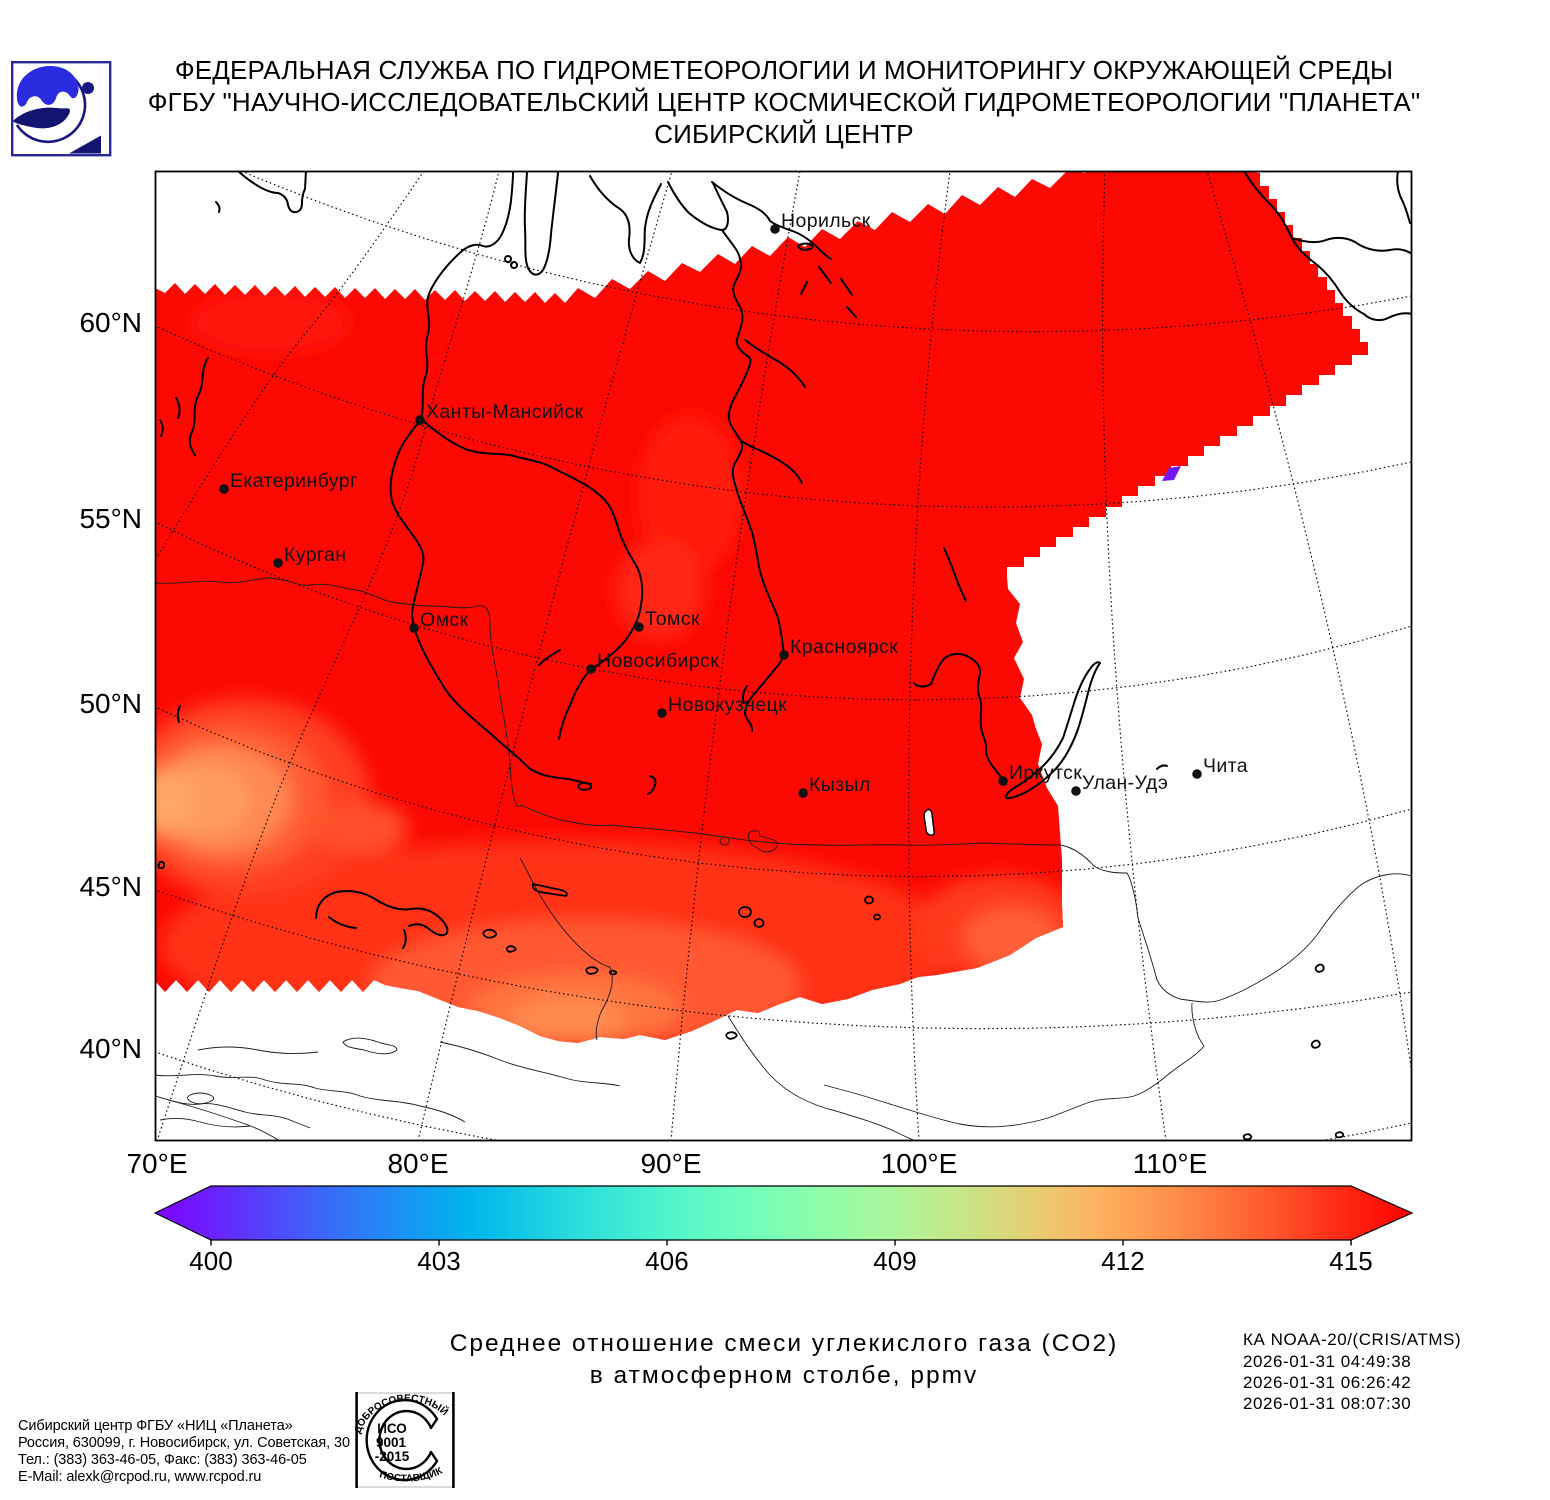 Image resolution: width=1550 pixels, height=1500 pixels. What do you see at coordinates (392, 1428) in the screenshot?
I see `svg-text: ИСО` at bounding box center [392, 1428].